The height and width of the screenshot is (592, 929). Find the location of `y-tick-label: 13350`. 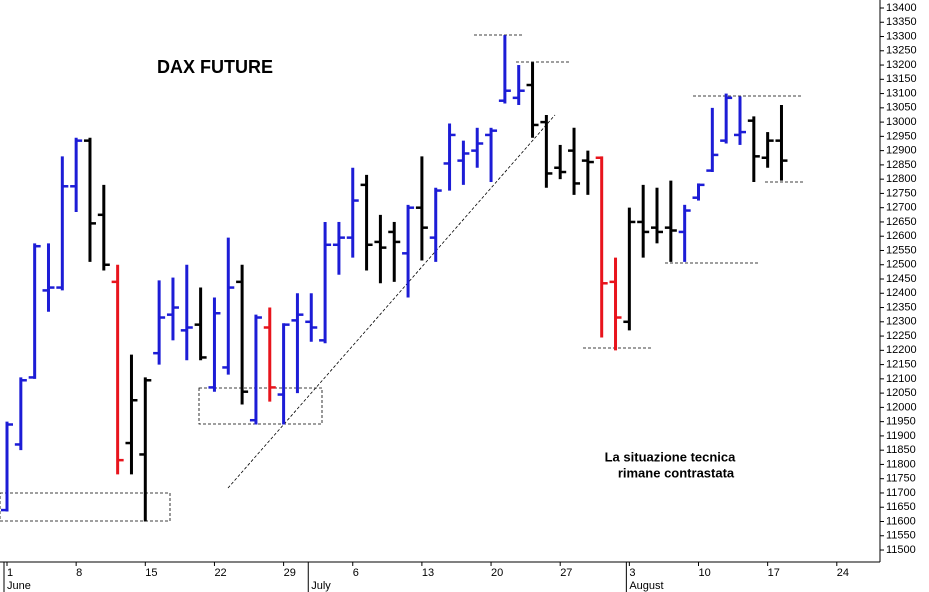

y-tick-label: 13350 is located at coordinates (901, 22).